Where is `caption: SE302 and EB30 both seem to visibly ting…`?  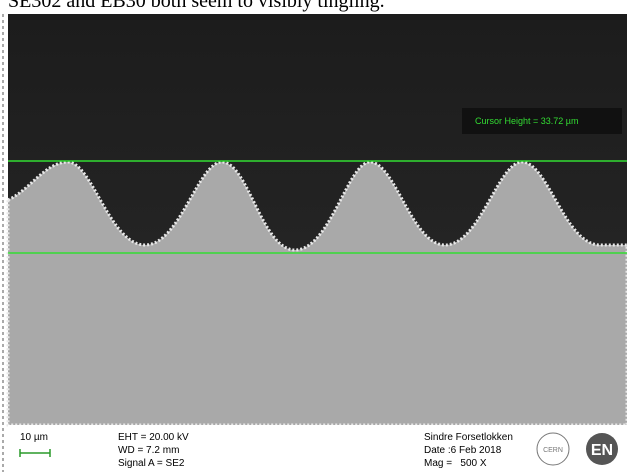
caption: SE302 and EB30 both seem to visibly ting… is located at coordinates (196, 6).